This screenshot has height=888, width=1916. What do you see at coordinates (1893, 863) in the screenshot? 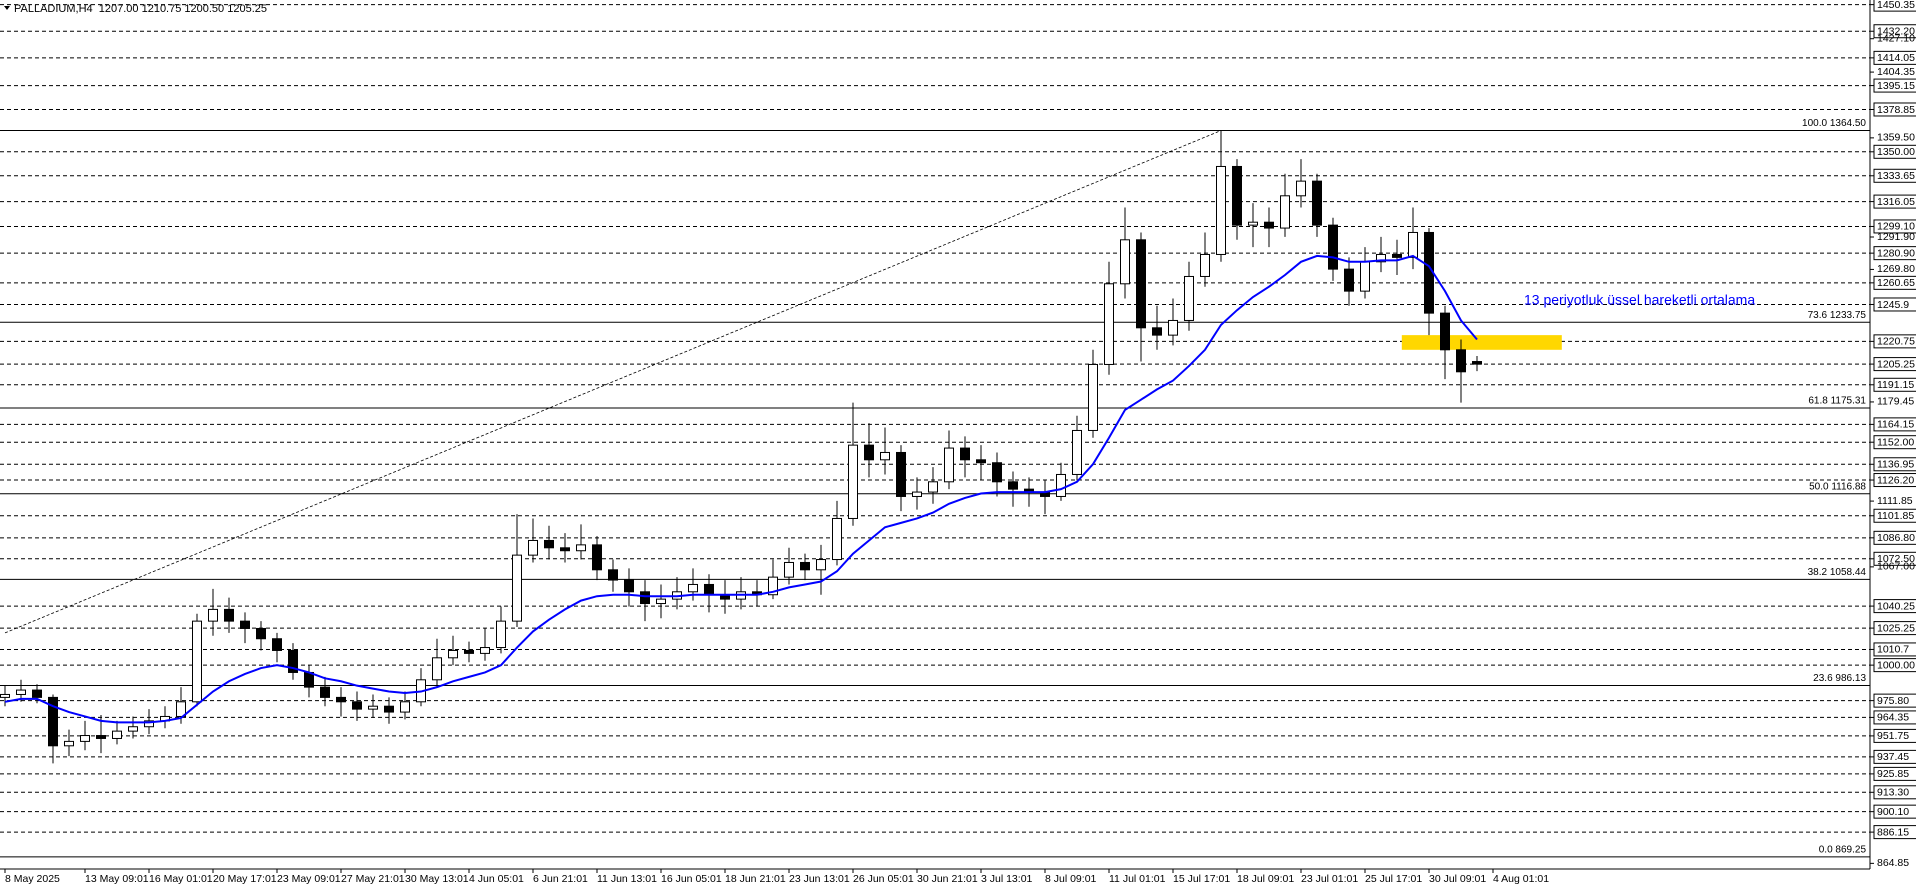
I see `y-tick-label: 864.85` at bounding box center [1893, 863].